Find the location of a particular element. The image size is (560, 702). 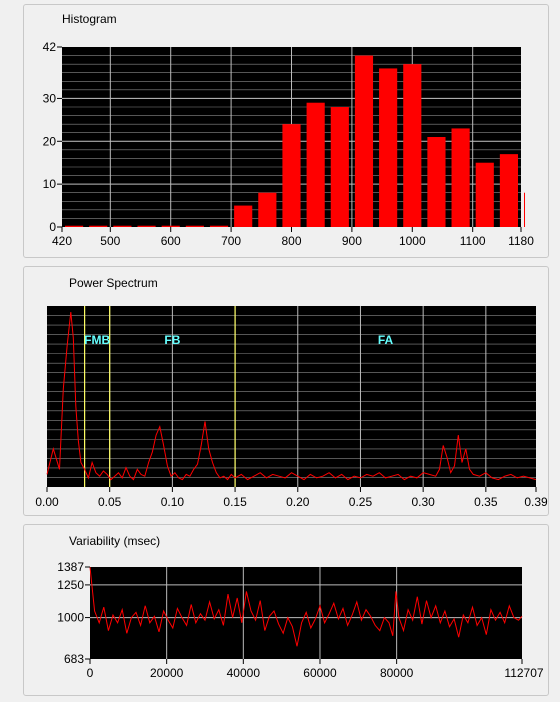

x-tick-label: 40000 is located at coordinates (244, 673).